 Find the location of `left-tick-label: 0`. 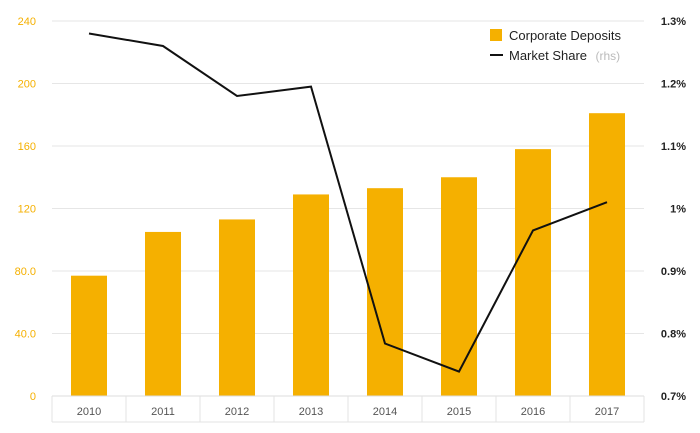

left-tick-label: 0 is located at coordinates (33, 397).